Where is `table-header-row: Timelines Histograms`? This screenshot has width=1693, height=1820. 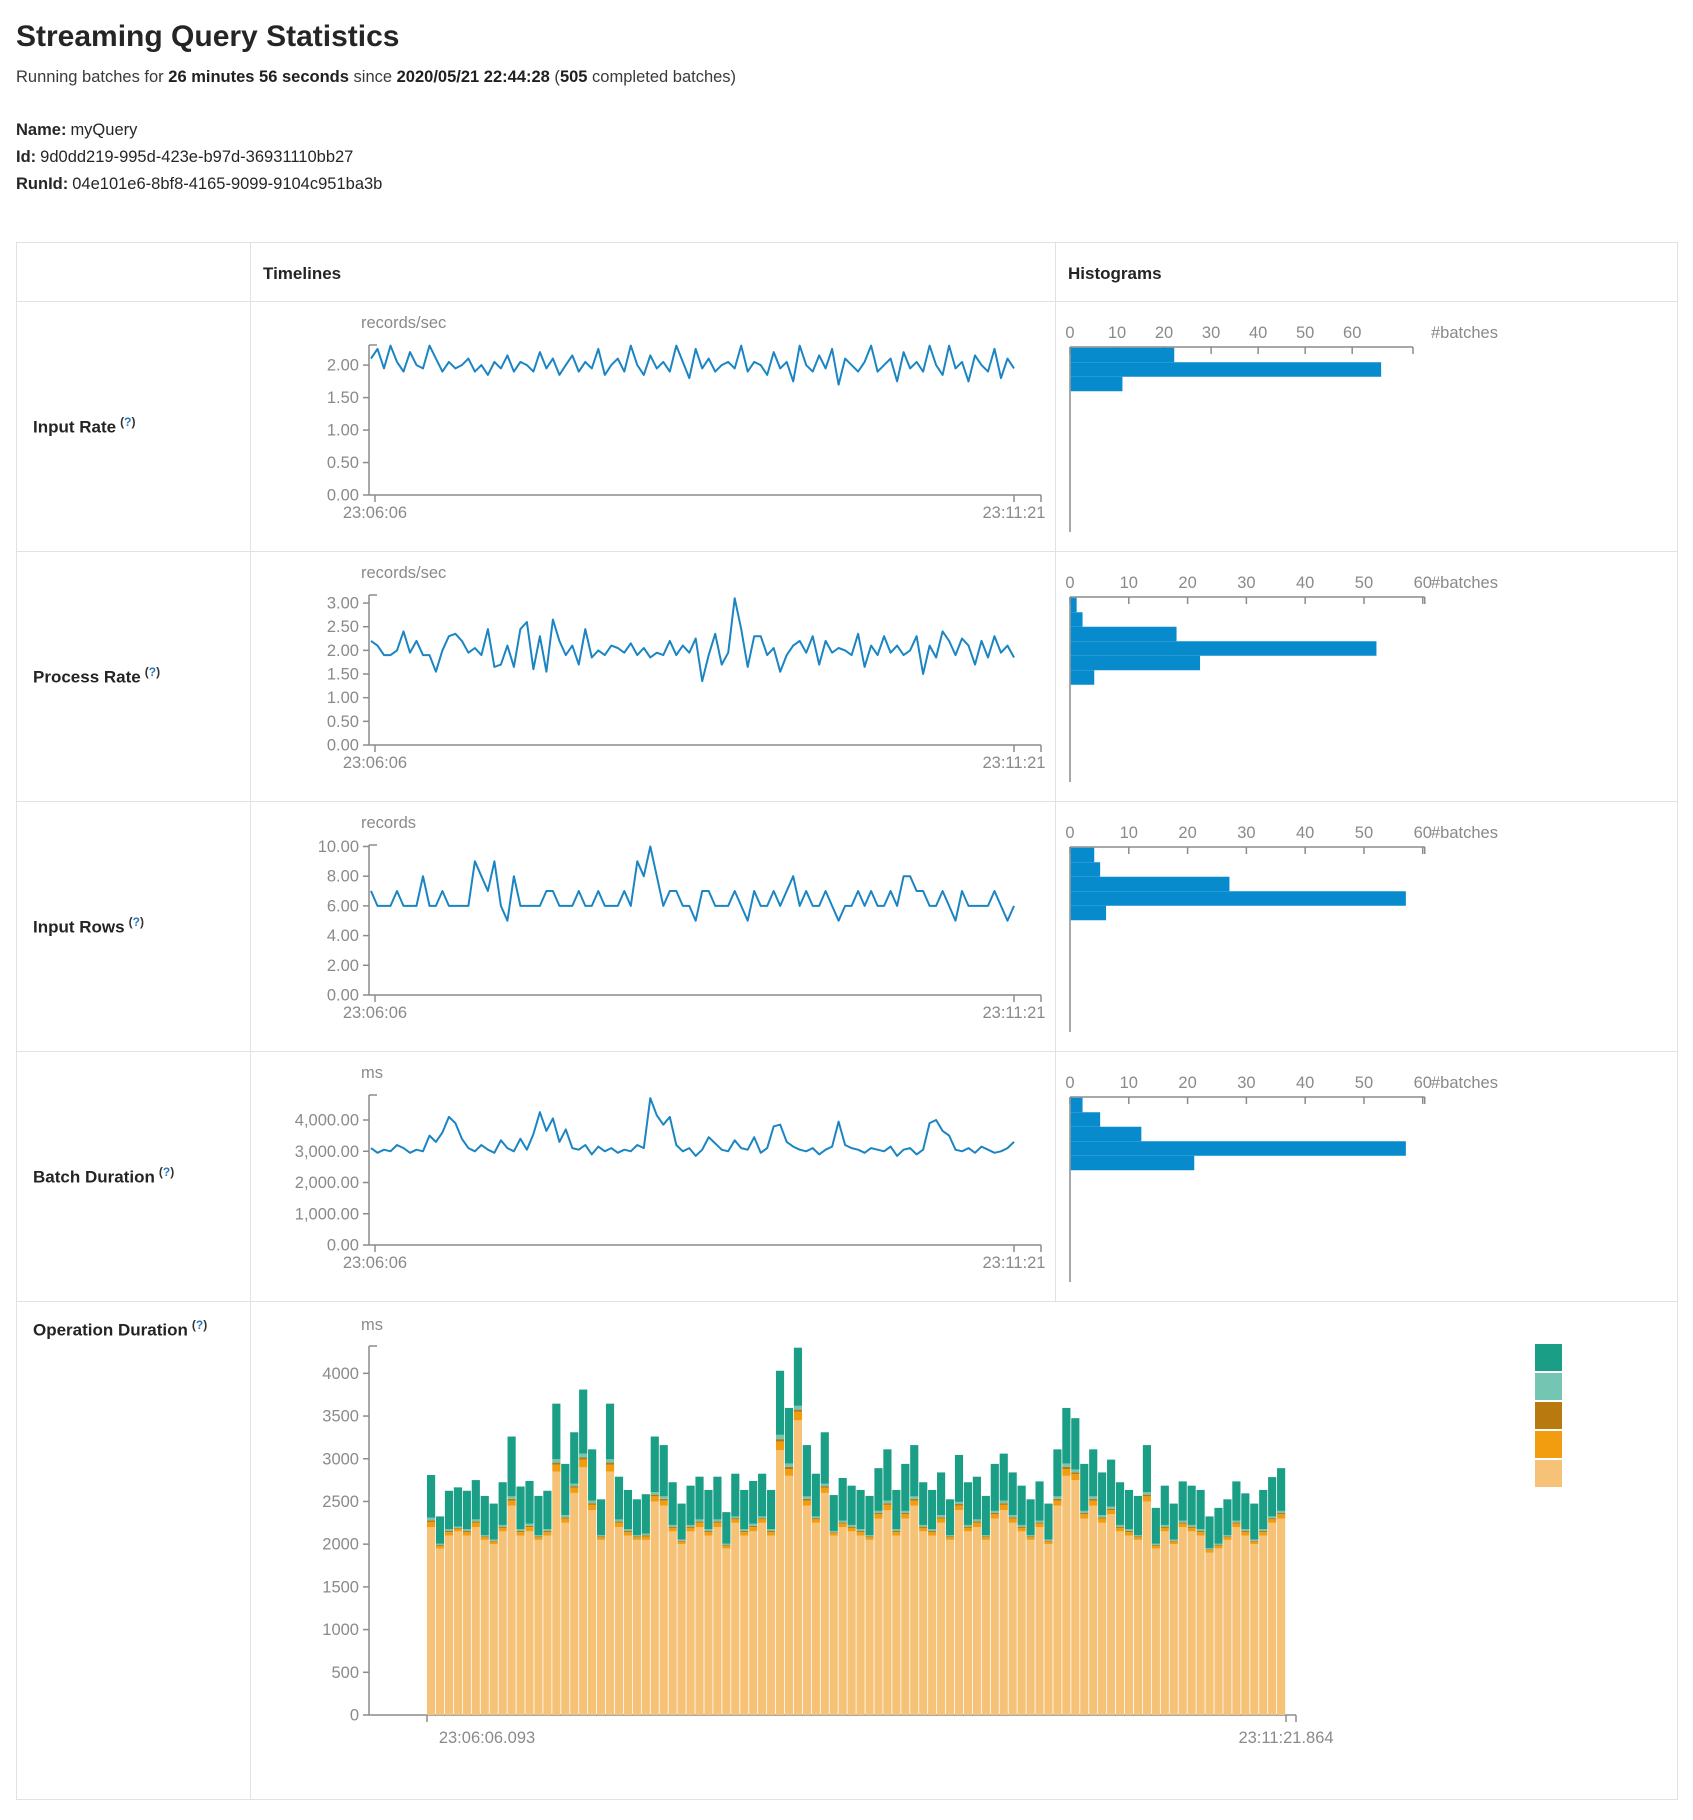
table-header-row: Timelines Histograms is located at coordinates (847, 272).